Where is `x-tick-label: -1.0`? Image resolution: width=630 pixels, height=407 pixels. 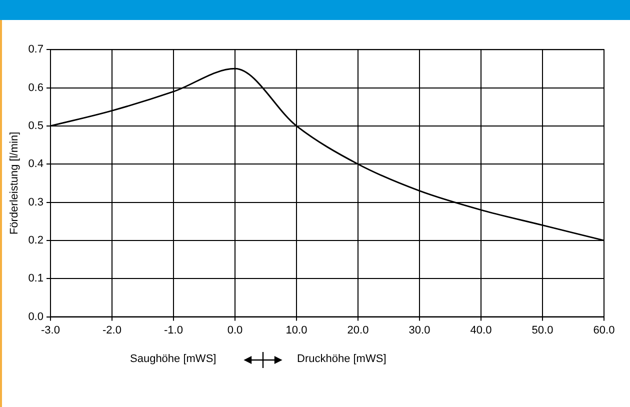 x-tick-label: -1.0 is located at coordinates (173, 330).